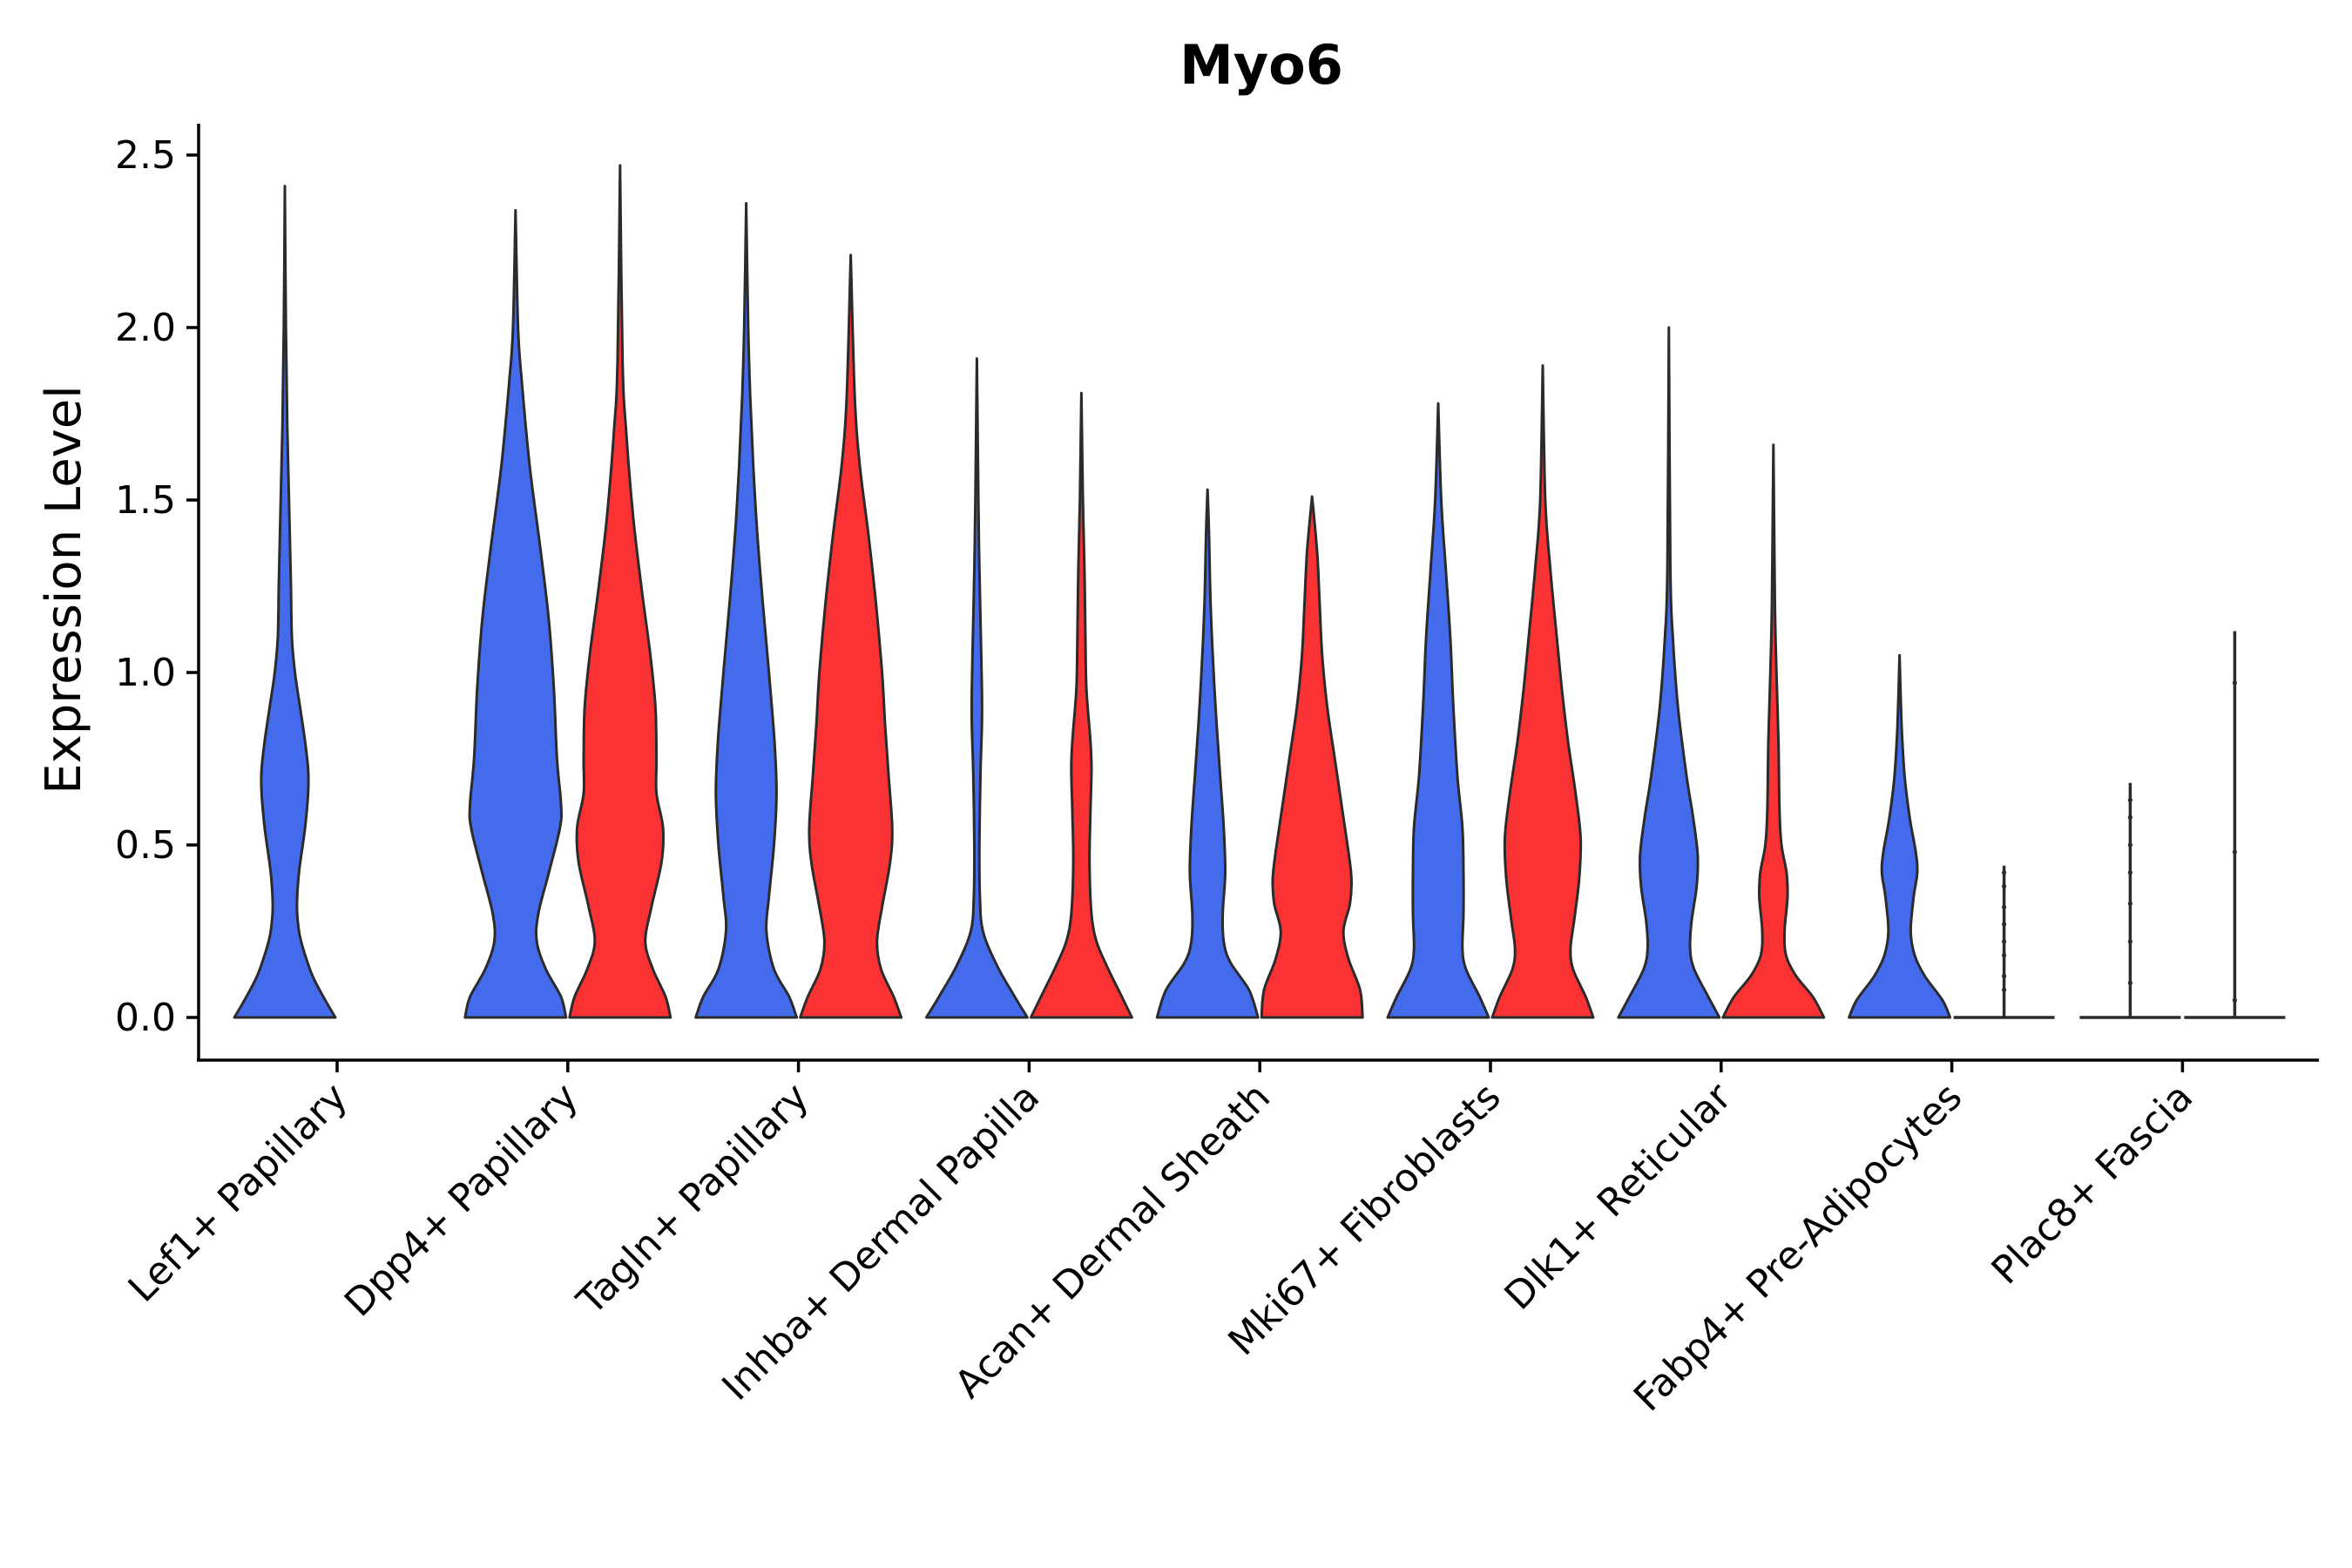 The width and height of the screenshot is (2352, 1568). Describe the element at coordinates (64, 589) in the screenshot. I see `y-axis-label: Expression Level` at that location.